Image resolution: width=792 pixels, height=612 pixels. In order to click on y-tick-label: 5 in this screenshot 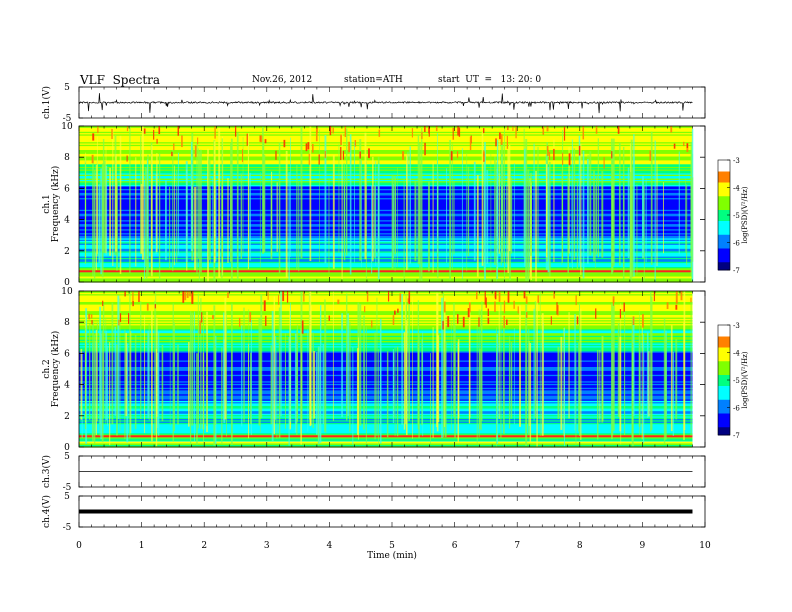, I will do `click(67, 457)`.